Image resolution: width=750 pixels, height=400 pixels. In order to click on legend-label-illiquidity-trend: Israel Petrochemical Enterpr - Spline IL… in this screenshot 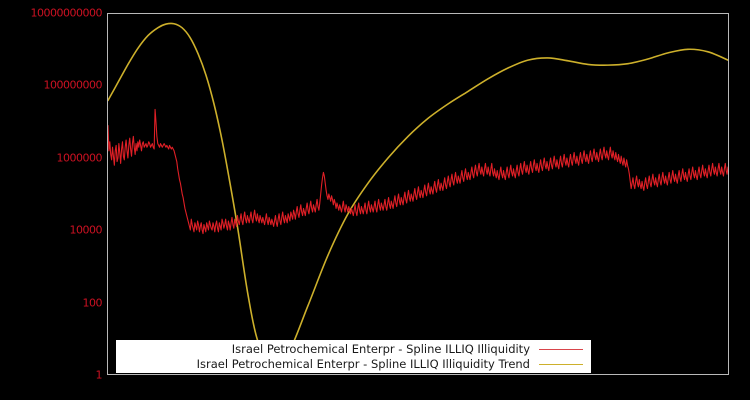, I will do `click(363, 363)`.